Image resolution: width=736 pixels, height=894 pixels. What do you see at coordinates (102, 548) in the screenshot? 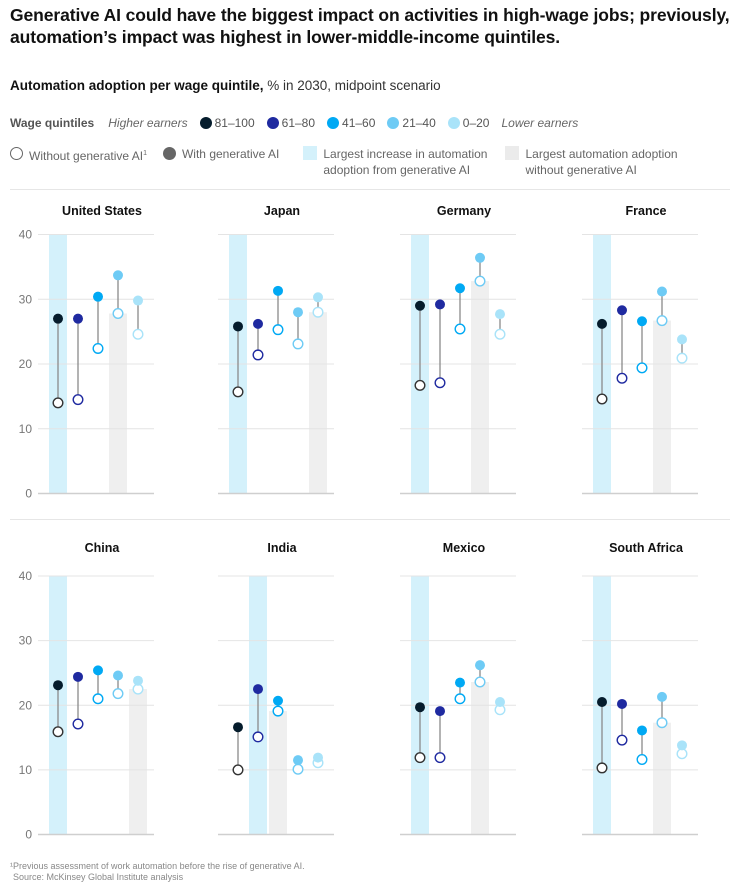
I see `panel-title: China` at bounding box center [102, 548].